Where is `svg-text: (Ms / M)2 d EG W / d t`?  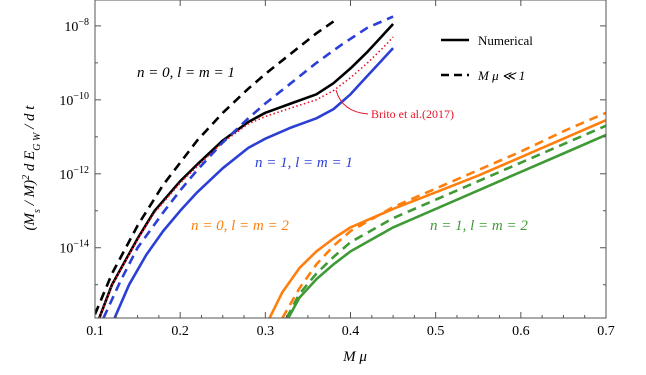
svg-text: (Ms / M)2 d EG W / d t is located at coordinates (32, 168).